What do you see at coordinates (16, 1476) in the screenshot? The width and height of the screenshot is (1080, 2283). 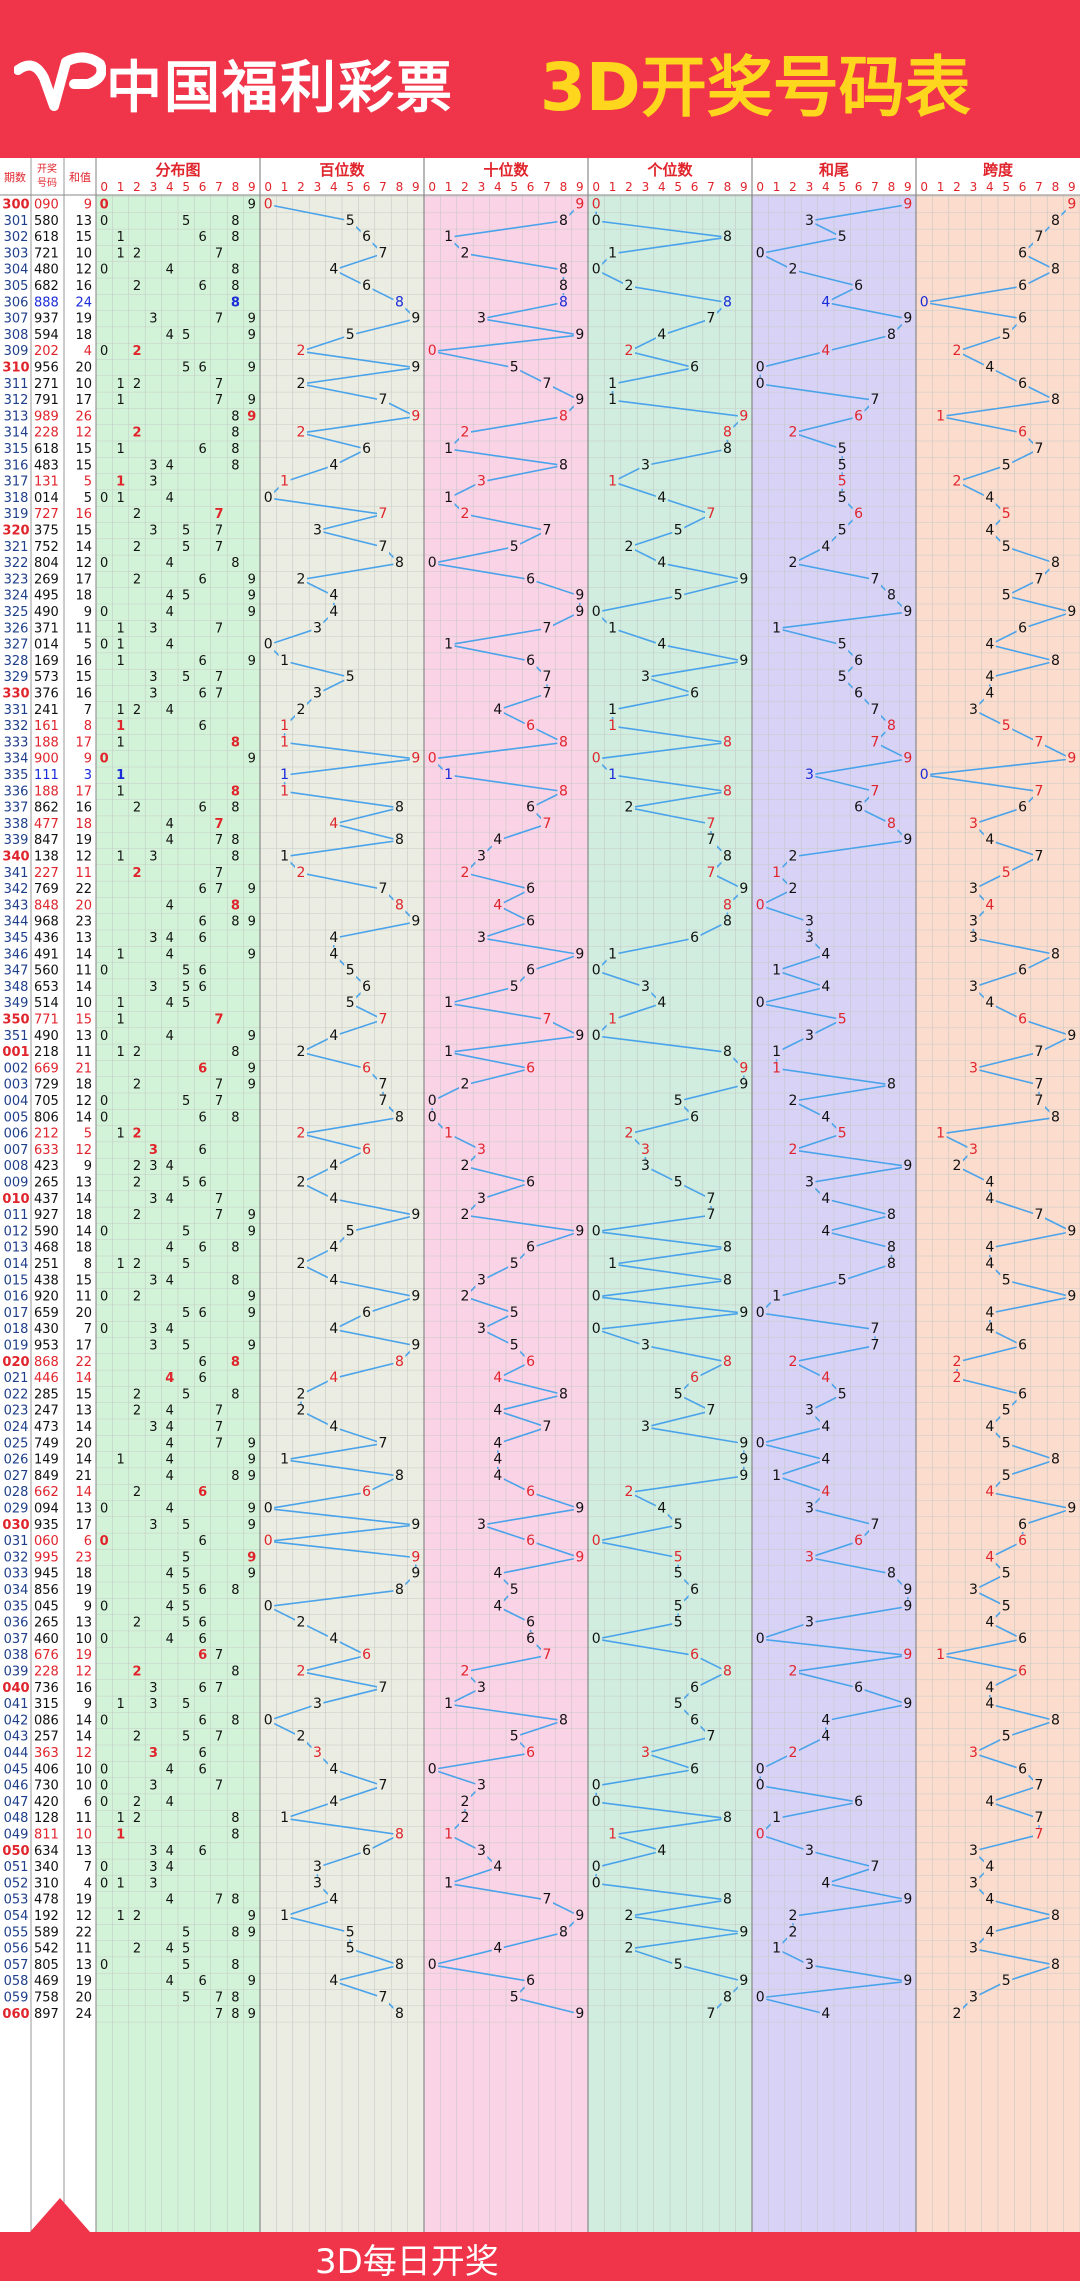 I see `period-label: 027` at bounding box center [16, 1476].